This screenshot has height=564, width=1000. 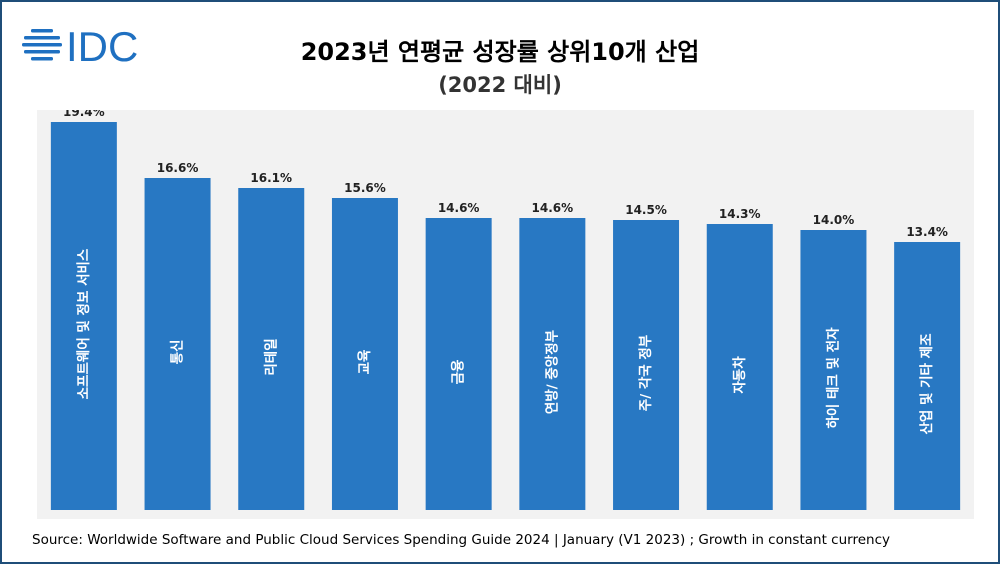 I want to click on chart-subtitle: (2022 대비), so click(x=500, y=85).